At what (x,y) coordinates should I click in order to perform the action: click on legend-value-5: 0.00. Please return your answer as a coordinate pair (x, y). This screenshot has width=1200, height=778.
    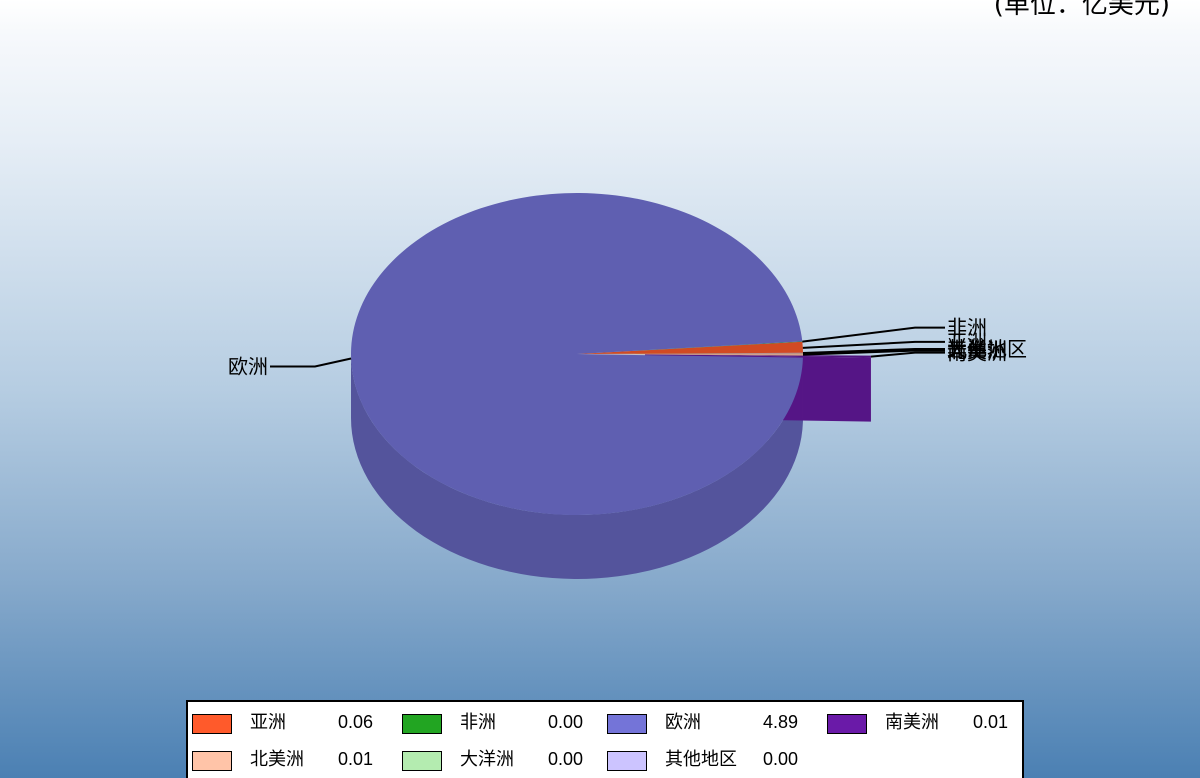
    Looking at the image, I should click on (566, 759).